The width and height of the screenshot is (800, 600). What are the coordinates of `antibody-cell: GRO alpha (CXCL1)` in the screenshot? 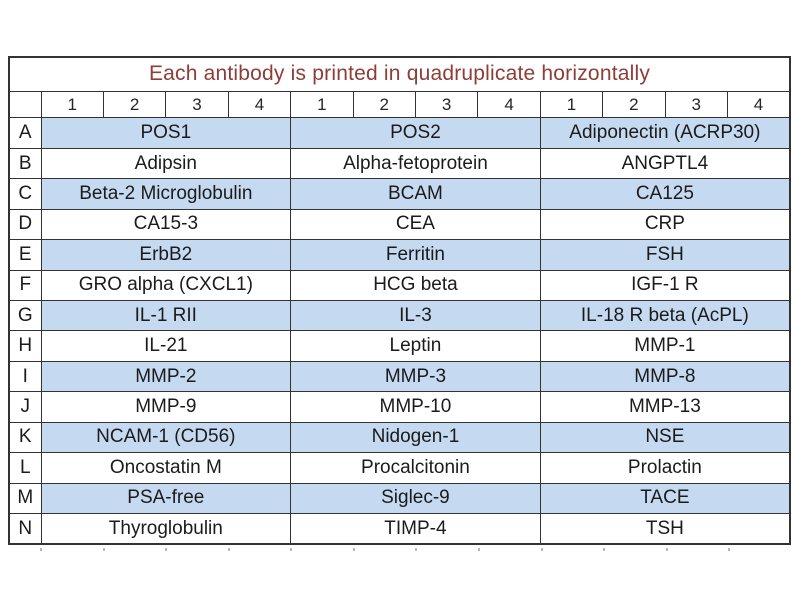 It's located at (166, 285).